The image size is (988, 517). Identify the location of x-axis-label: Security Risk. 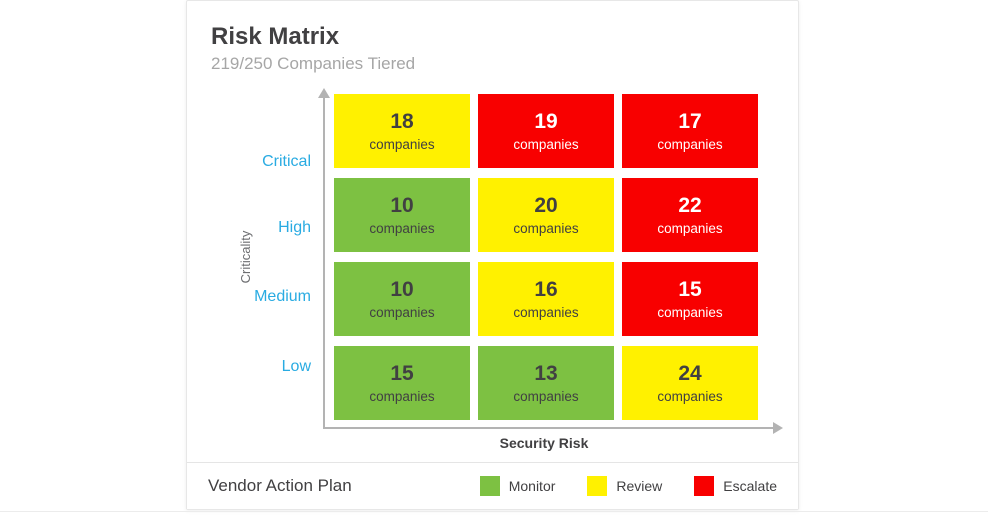
(544, 443).